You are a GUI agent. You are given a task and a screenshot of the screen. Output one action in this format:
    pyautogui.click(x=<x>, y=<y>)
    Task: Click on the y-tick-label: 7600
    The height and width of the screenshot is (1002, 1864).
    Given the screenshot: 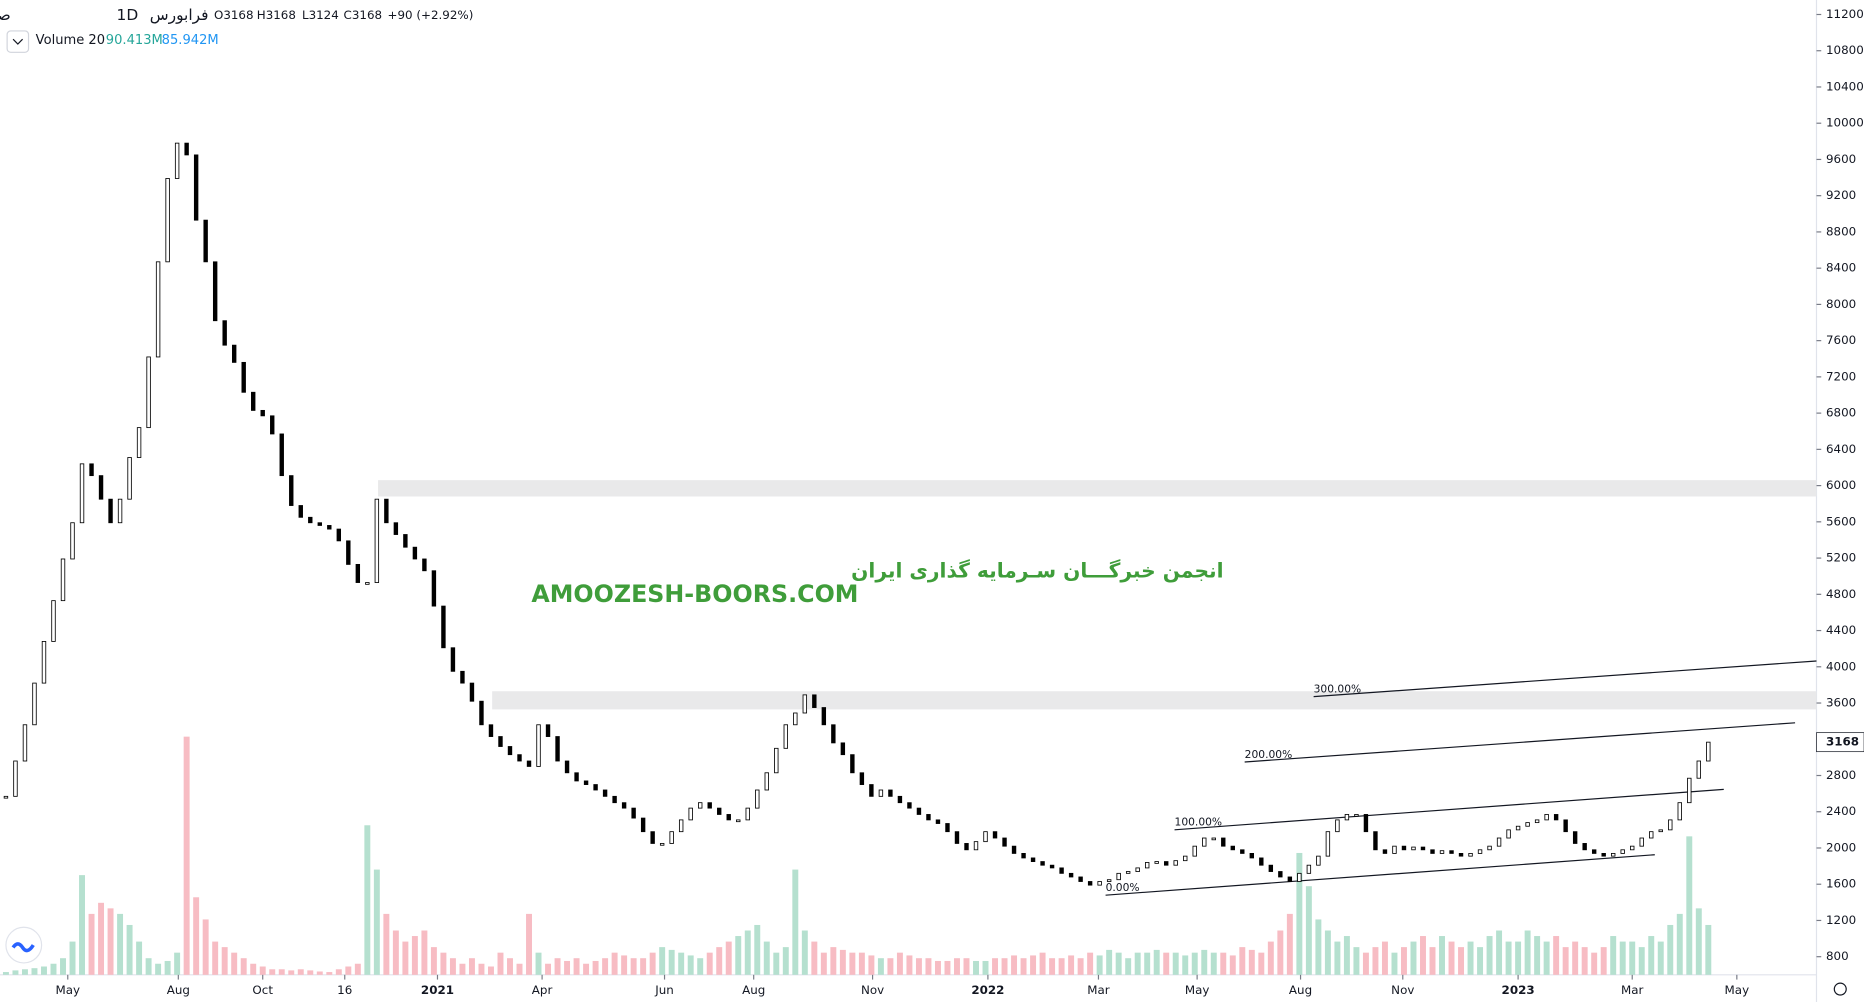 What is the action you would take?
    pyautogui.click(x=1841, y=340)
    